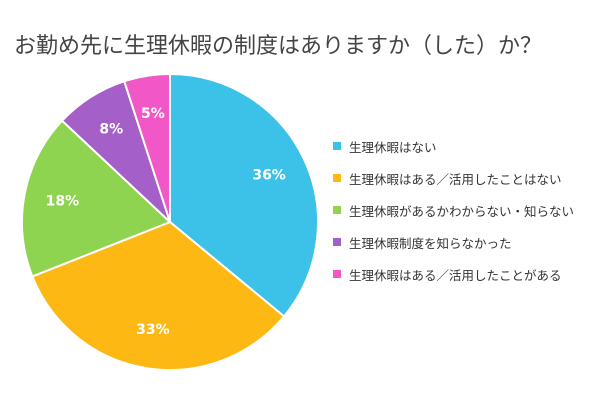 The image size is (610, 400). Describe the element at coordinates (63, 201) in the screenshot. I see `slice-value-label-3: 18%` at that location.